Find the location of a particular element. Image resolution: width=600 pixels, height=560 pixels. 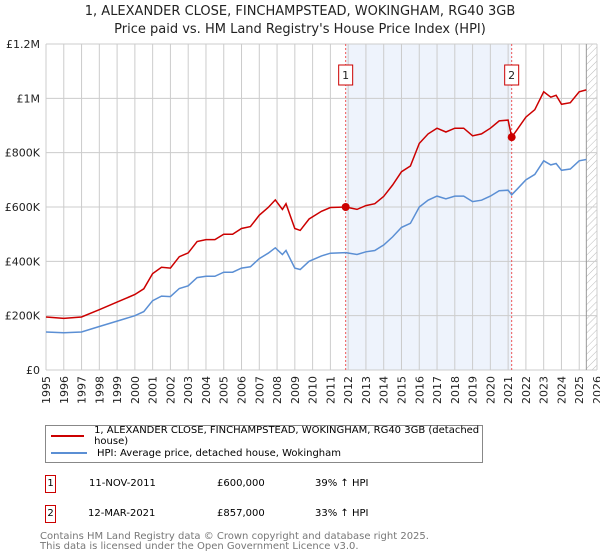

x-tick-label: 2018 is located at coordinates (455, 390).